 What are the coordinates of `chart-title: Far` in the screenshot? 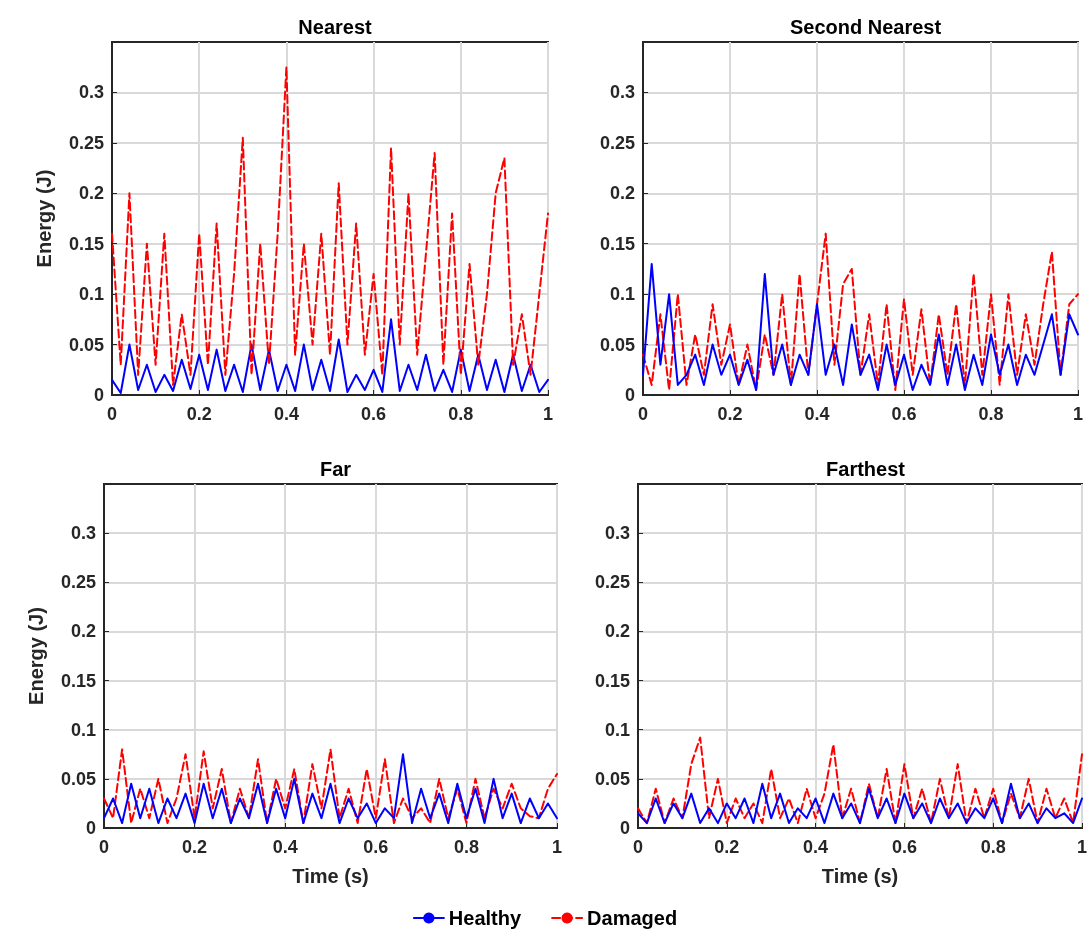 It's located at (335, 469).